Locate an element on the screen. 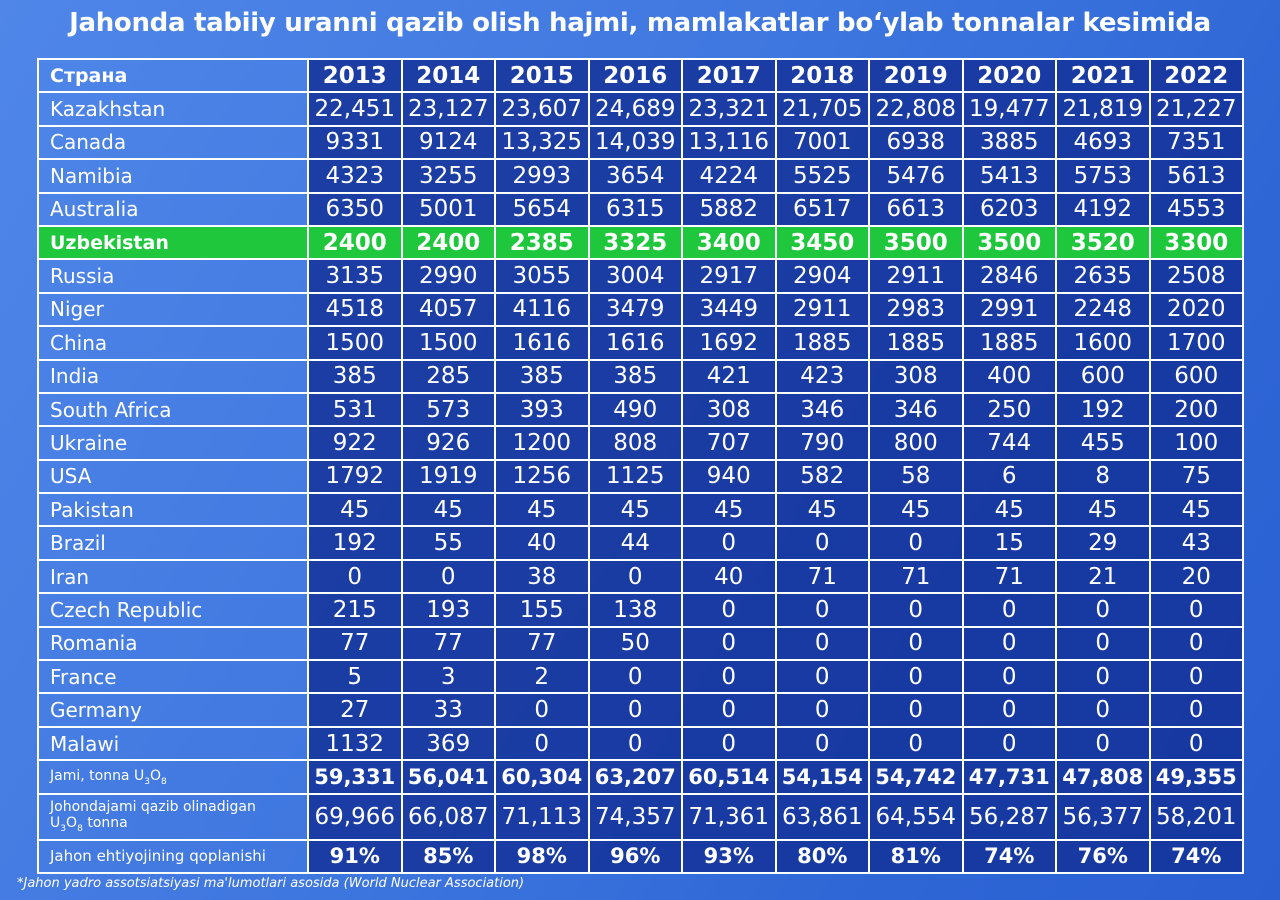  value-cell: 5753 is located at coordinates (1103, 176).